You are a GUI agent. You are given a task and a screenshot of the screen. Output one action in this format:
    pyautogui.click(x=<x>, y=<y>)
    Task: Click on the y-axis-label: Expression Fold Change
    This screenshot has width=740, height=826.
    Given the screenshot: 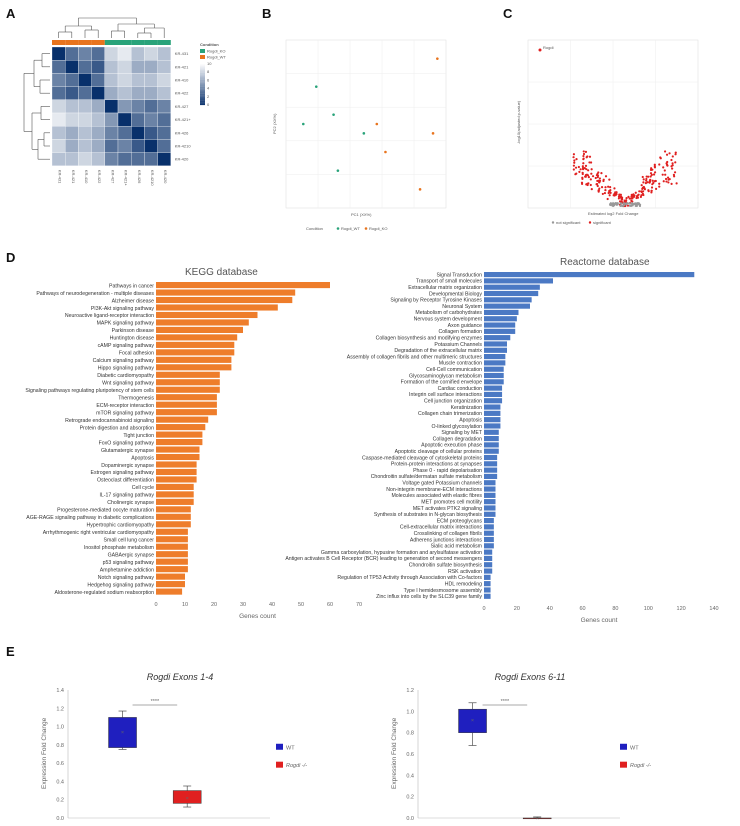 What is the action you would take?
    pyautogui.click(x=44, y=753)
    